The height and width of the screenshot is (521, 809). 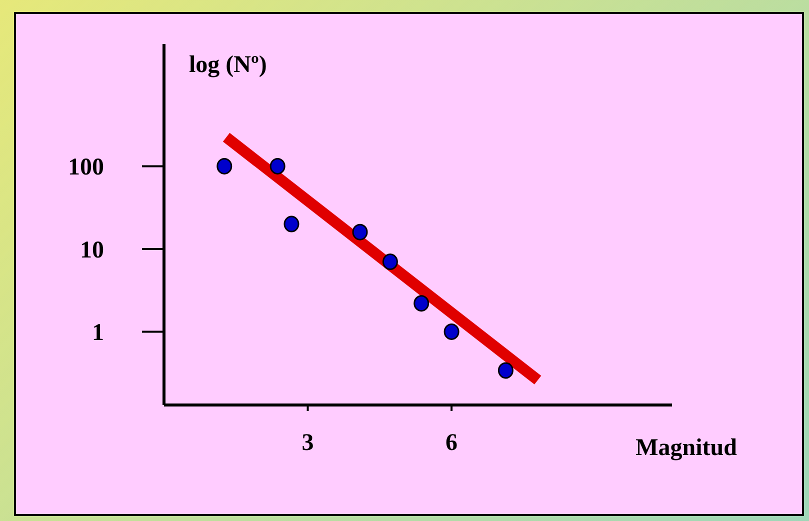 What do you see at coordinates (86, 167) in the screenshot?
I see `y-tick-label: 100` at bounding box center [86, 167].